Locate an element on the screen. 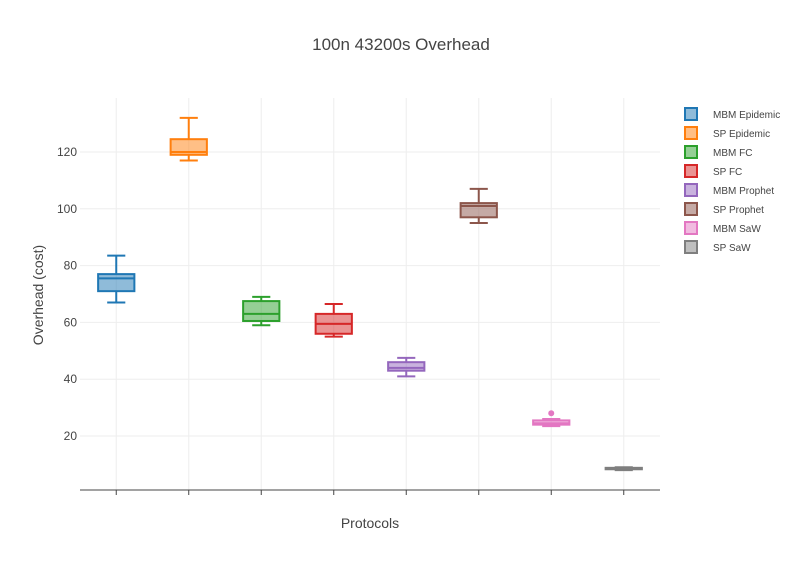 This screenshot has width=803, height=570. y-tick-label: 40 is located at coordinates (71, 379).